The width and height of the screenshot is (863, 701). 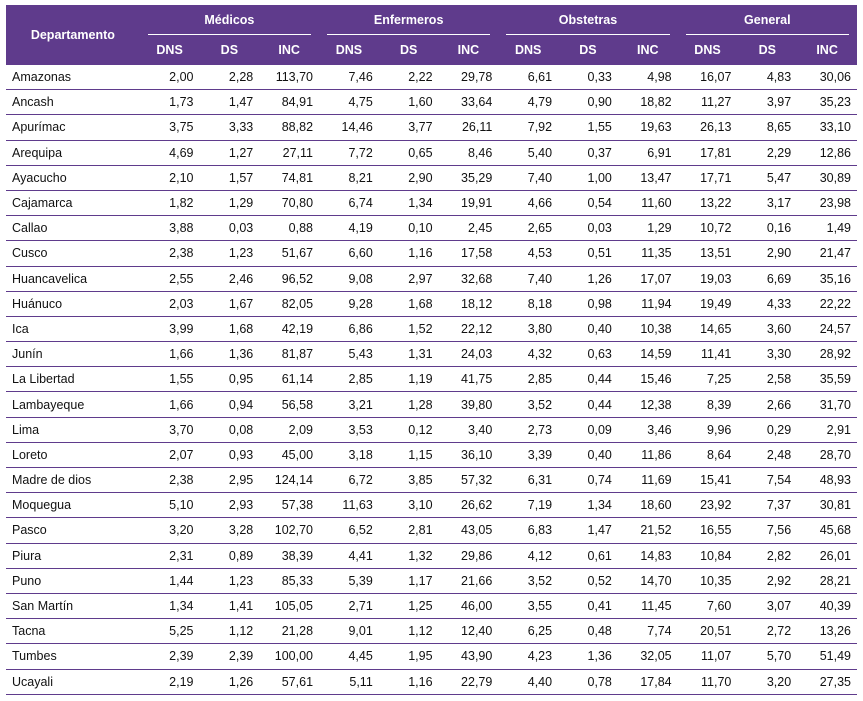 What do you see at coordinates (767, 656) in the screenshot?
I see `cell-value: 5,70` at bounding box center [767, 656].